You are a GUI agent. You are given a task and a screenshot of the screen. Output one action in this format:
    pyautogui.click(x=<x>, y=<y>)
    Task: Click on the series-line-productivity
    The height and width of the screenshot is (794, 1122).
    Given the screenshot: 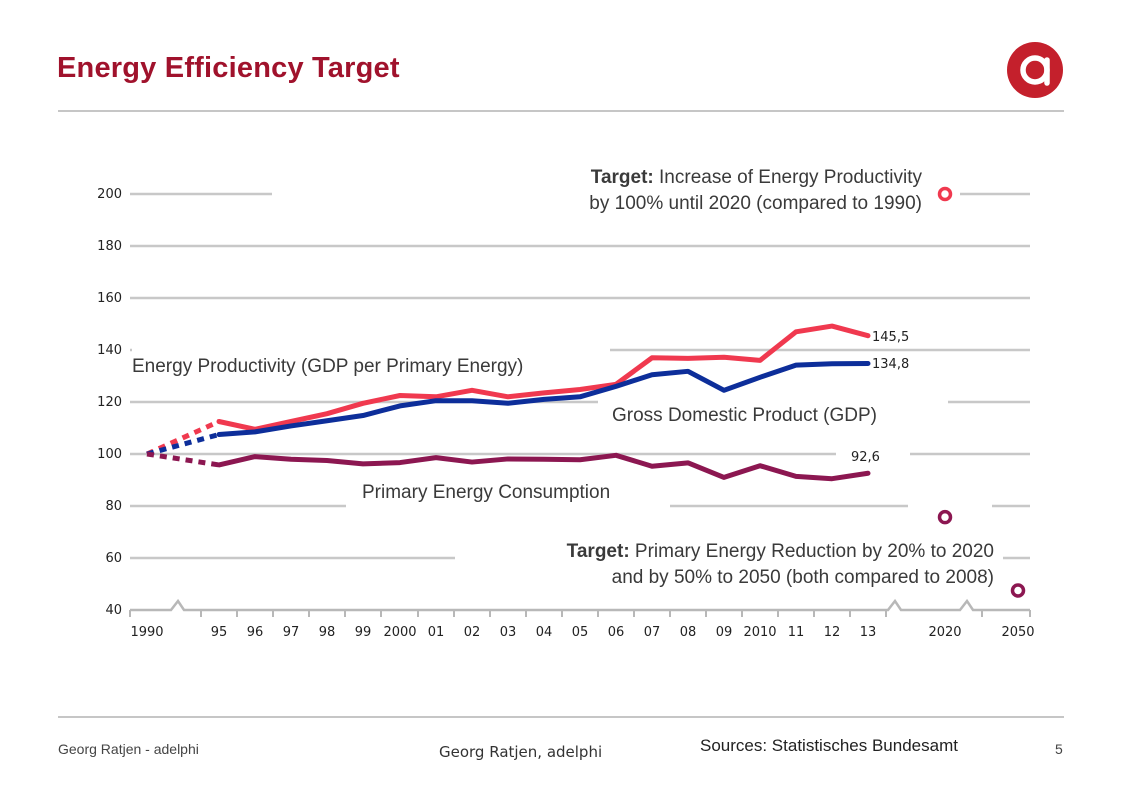 What is the action you would take?
    pyautogui.click(x=543, y=377)
    